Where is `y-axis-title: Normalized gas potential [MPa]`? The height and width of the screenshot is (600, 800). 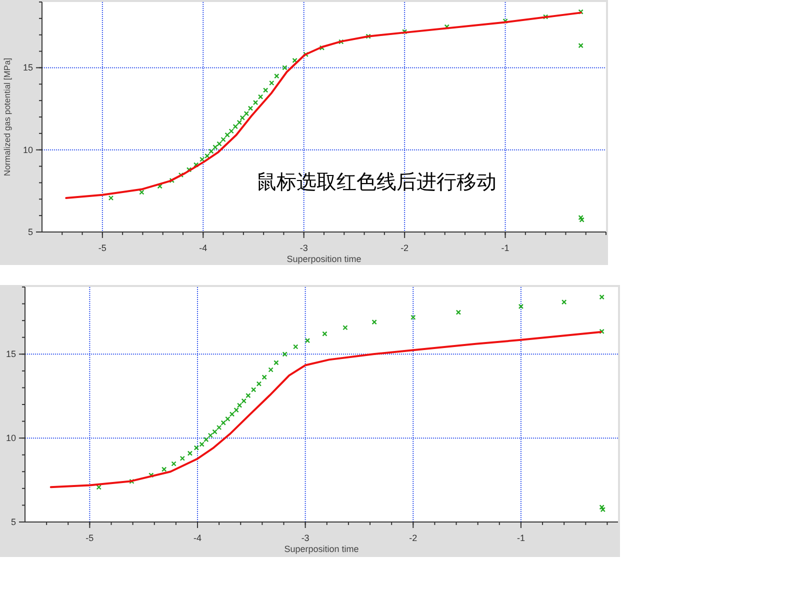
y-axis-title: Normalized gas potential [MPa] is located at coordinates (7, 117).